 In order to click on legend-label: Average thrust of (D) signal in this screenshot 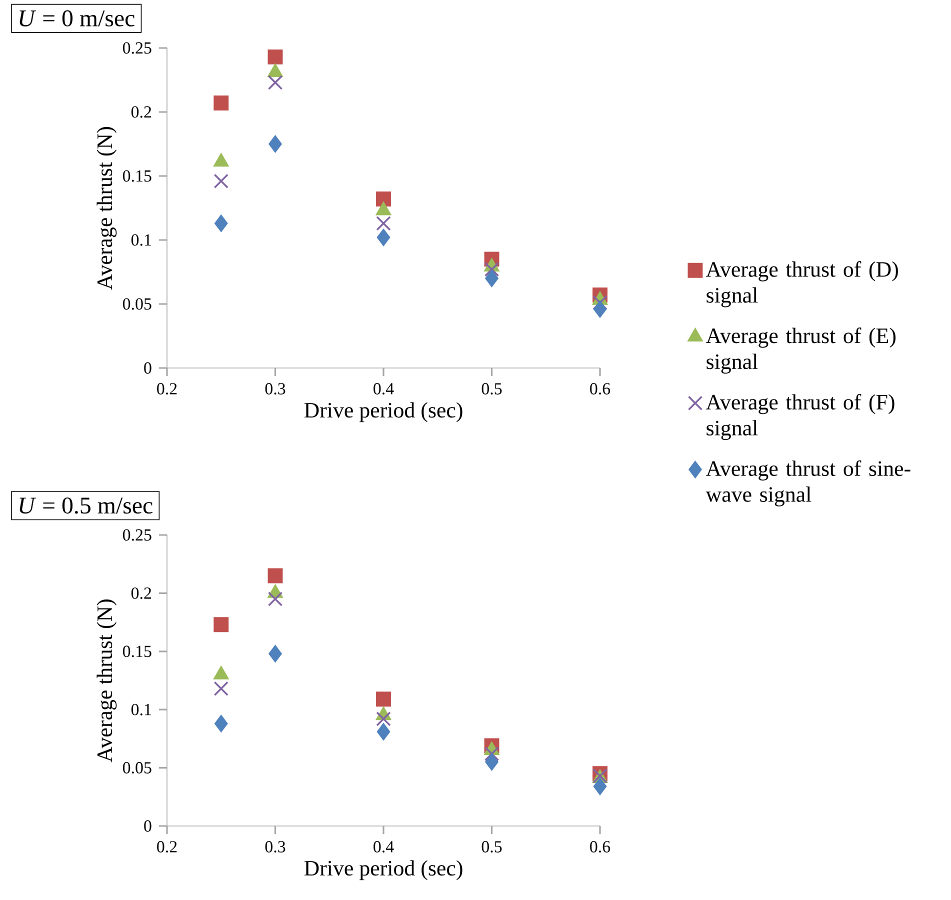, I will do `click(802, 284)`.